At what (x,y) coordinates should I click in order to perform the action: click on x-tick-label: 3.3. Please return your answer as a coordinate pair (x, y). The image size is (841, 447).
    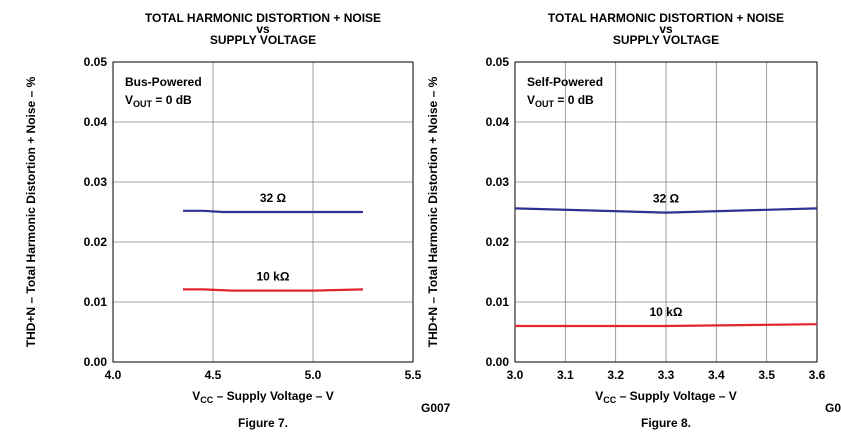
    Looking at the image, I should click on (666, 375).